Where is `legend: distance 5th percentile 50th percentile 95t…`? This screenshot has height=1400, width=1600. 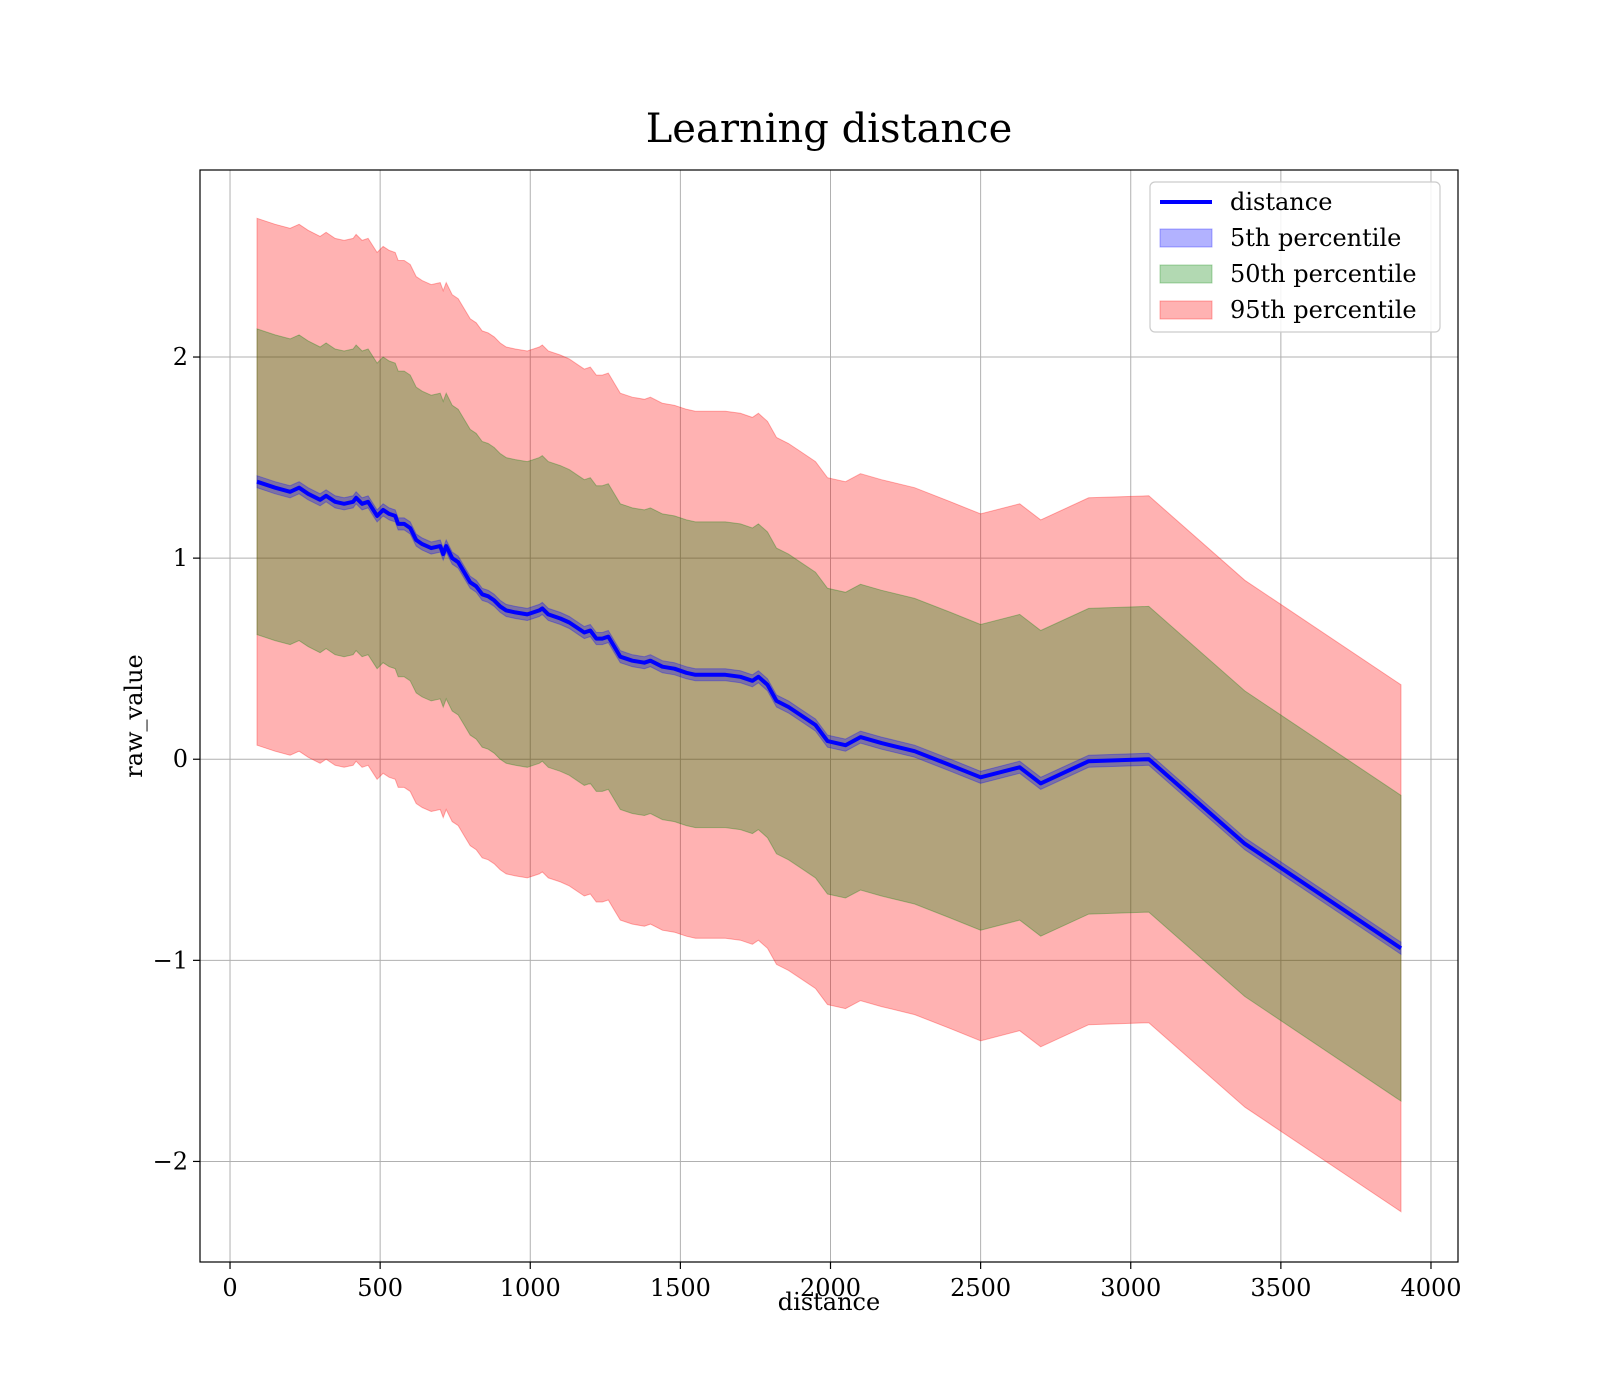 legend: distance 5th percentile 50th percentile 95t… is located at coordinates (1295, 257).